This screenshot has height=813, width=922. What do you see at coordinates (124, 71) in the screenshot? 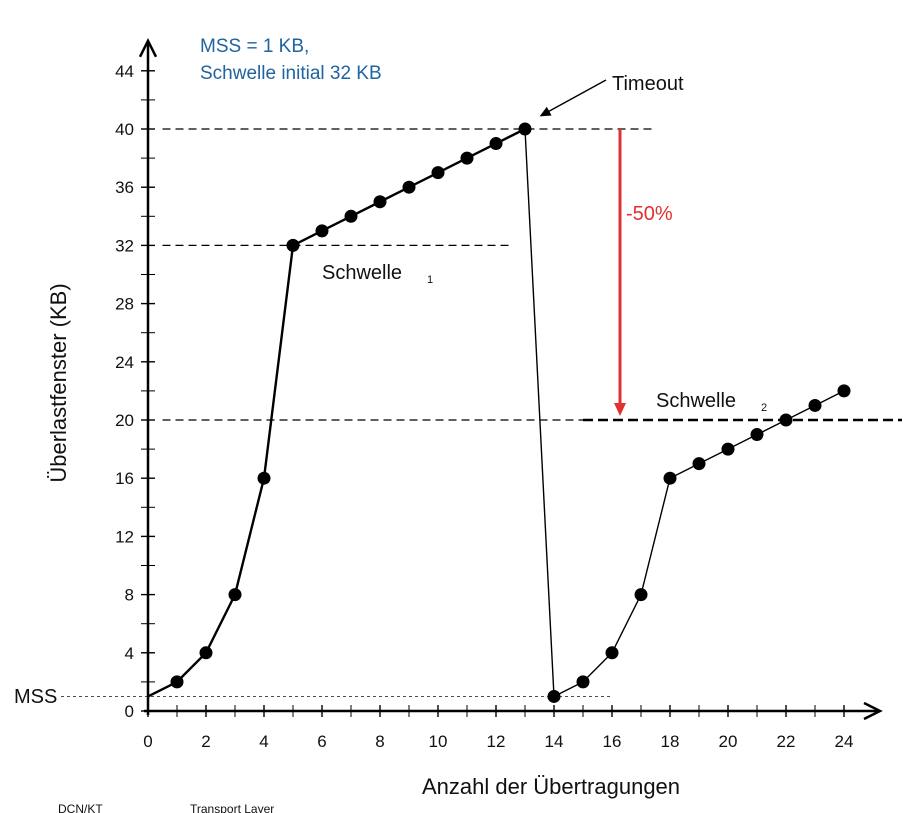
I see `y-tick-label-44: 44` at bounding box center [124, 71].